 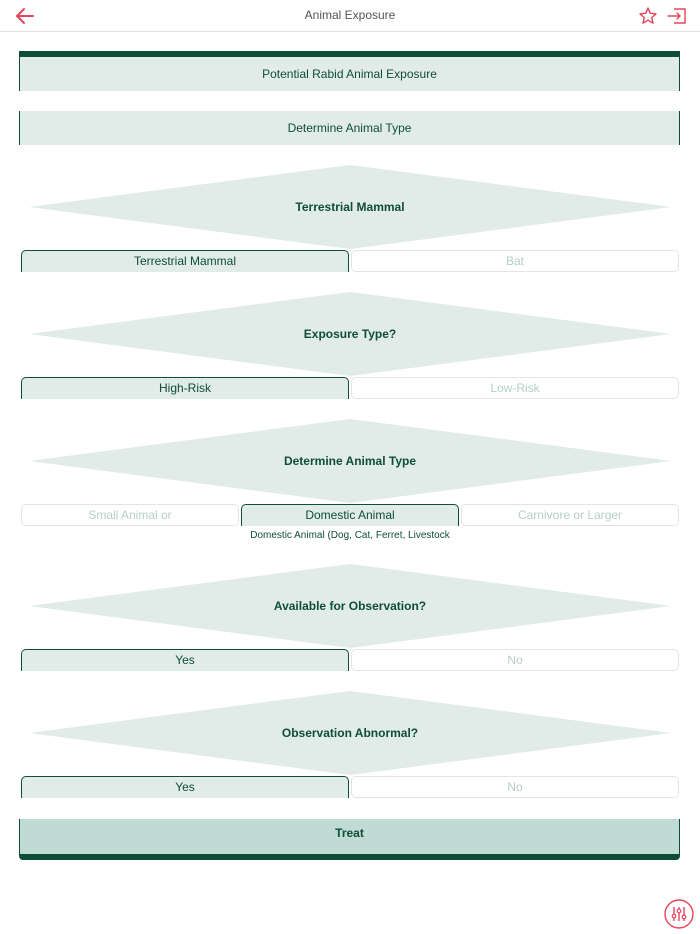 I want to click on option-observation-no: No, so click(x=515, y=660).